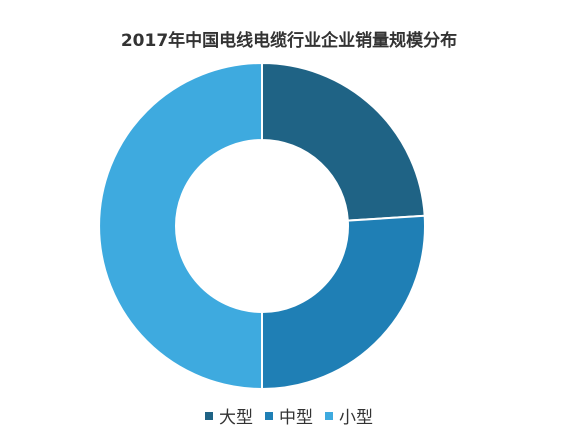  I want to click on chart-title: 2017年中国电线电缆行业企业销量规模分布, so click(289, 41).